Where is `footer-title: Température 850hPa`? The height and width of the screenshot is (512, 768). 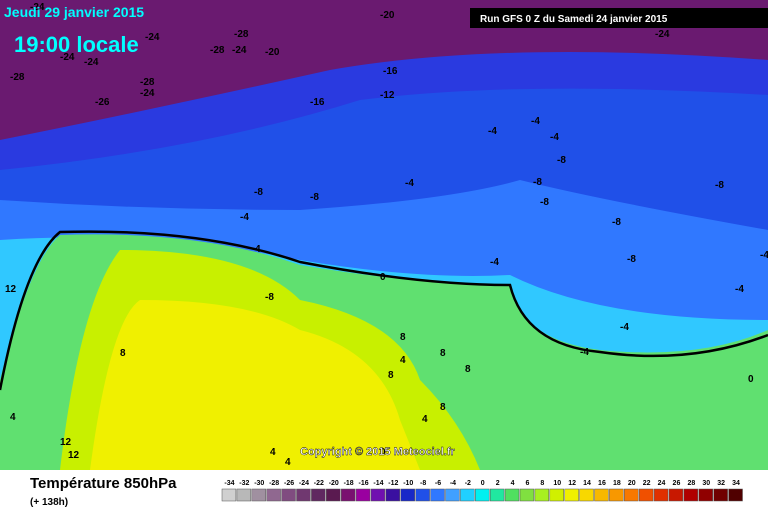 footer-title: Température 850hPa is located at coordinates (103, 483).